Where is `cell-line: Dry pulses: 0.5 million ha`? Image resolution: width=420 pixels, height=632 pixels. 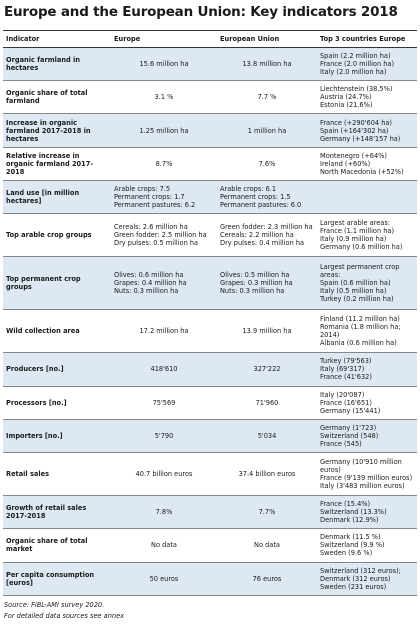 cell-line: Dry pulses: 0.5 million ha is located at coordinates (156, 243).